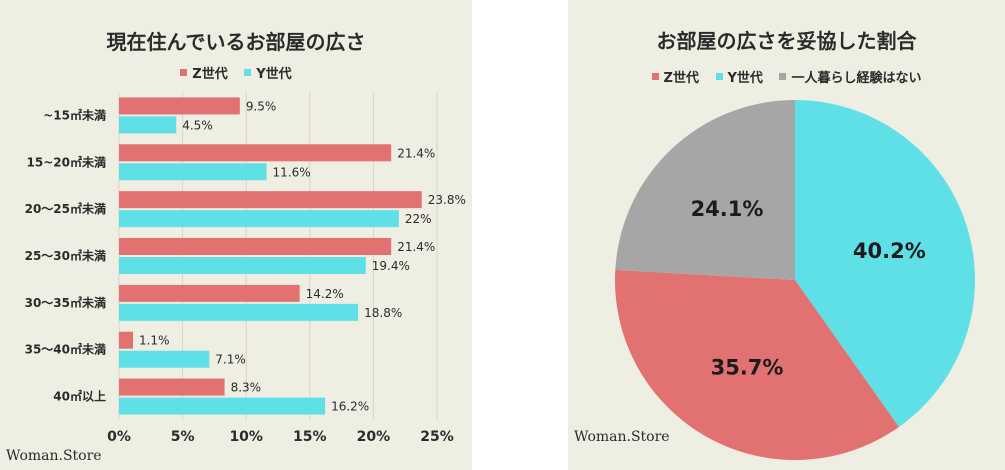 Image resolution: width=1005 pixels, height=470 pixels. What do you see at coordinates (230, 360) in the screenshot?
I see `value-label: 7.1%` at bounding box center [230, 360].